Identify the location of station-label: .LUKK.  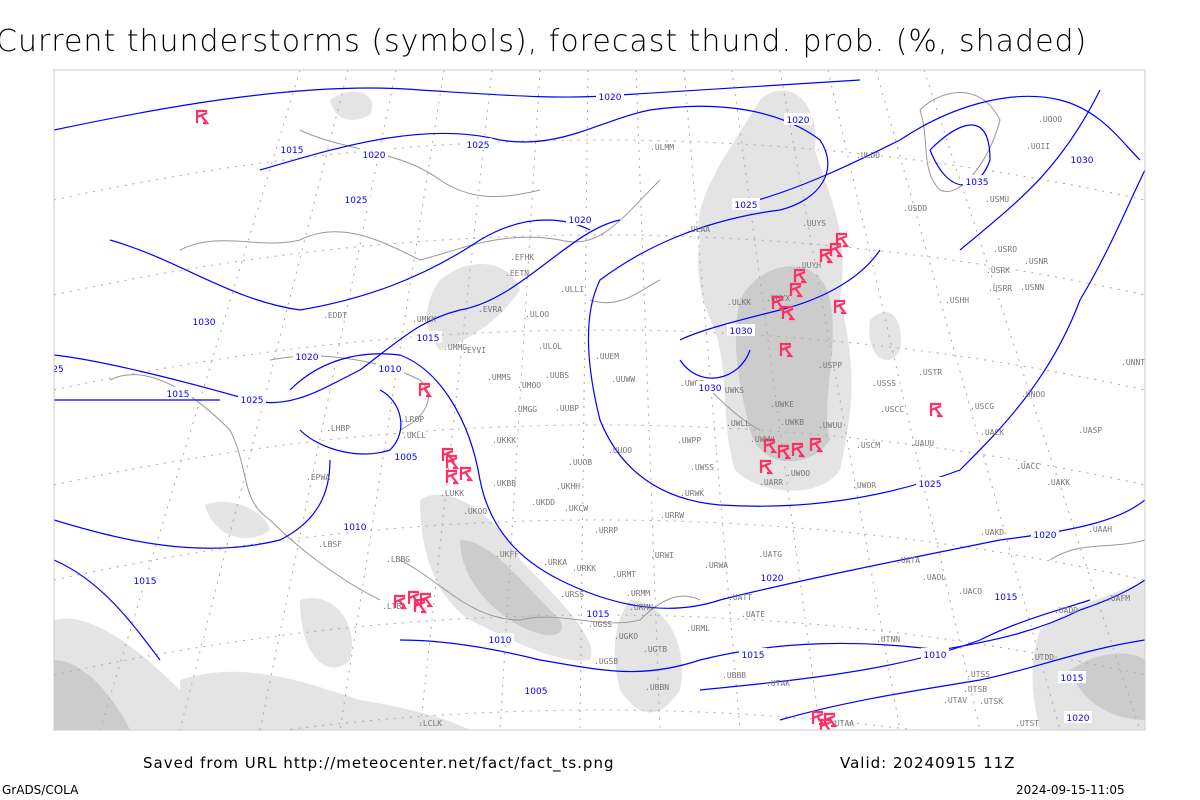
(452, 493).